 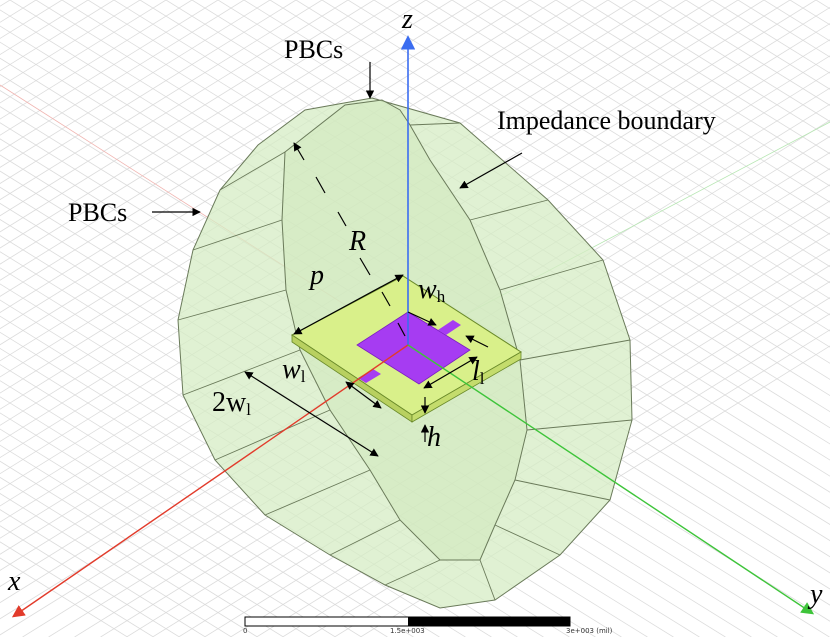 What do you see at coordinates (449, 327) in the screenshot?
I see `feed-line-right` at bounding box center [449, 327].